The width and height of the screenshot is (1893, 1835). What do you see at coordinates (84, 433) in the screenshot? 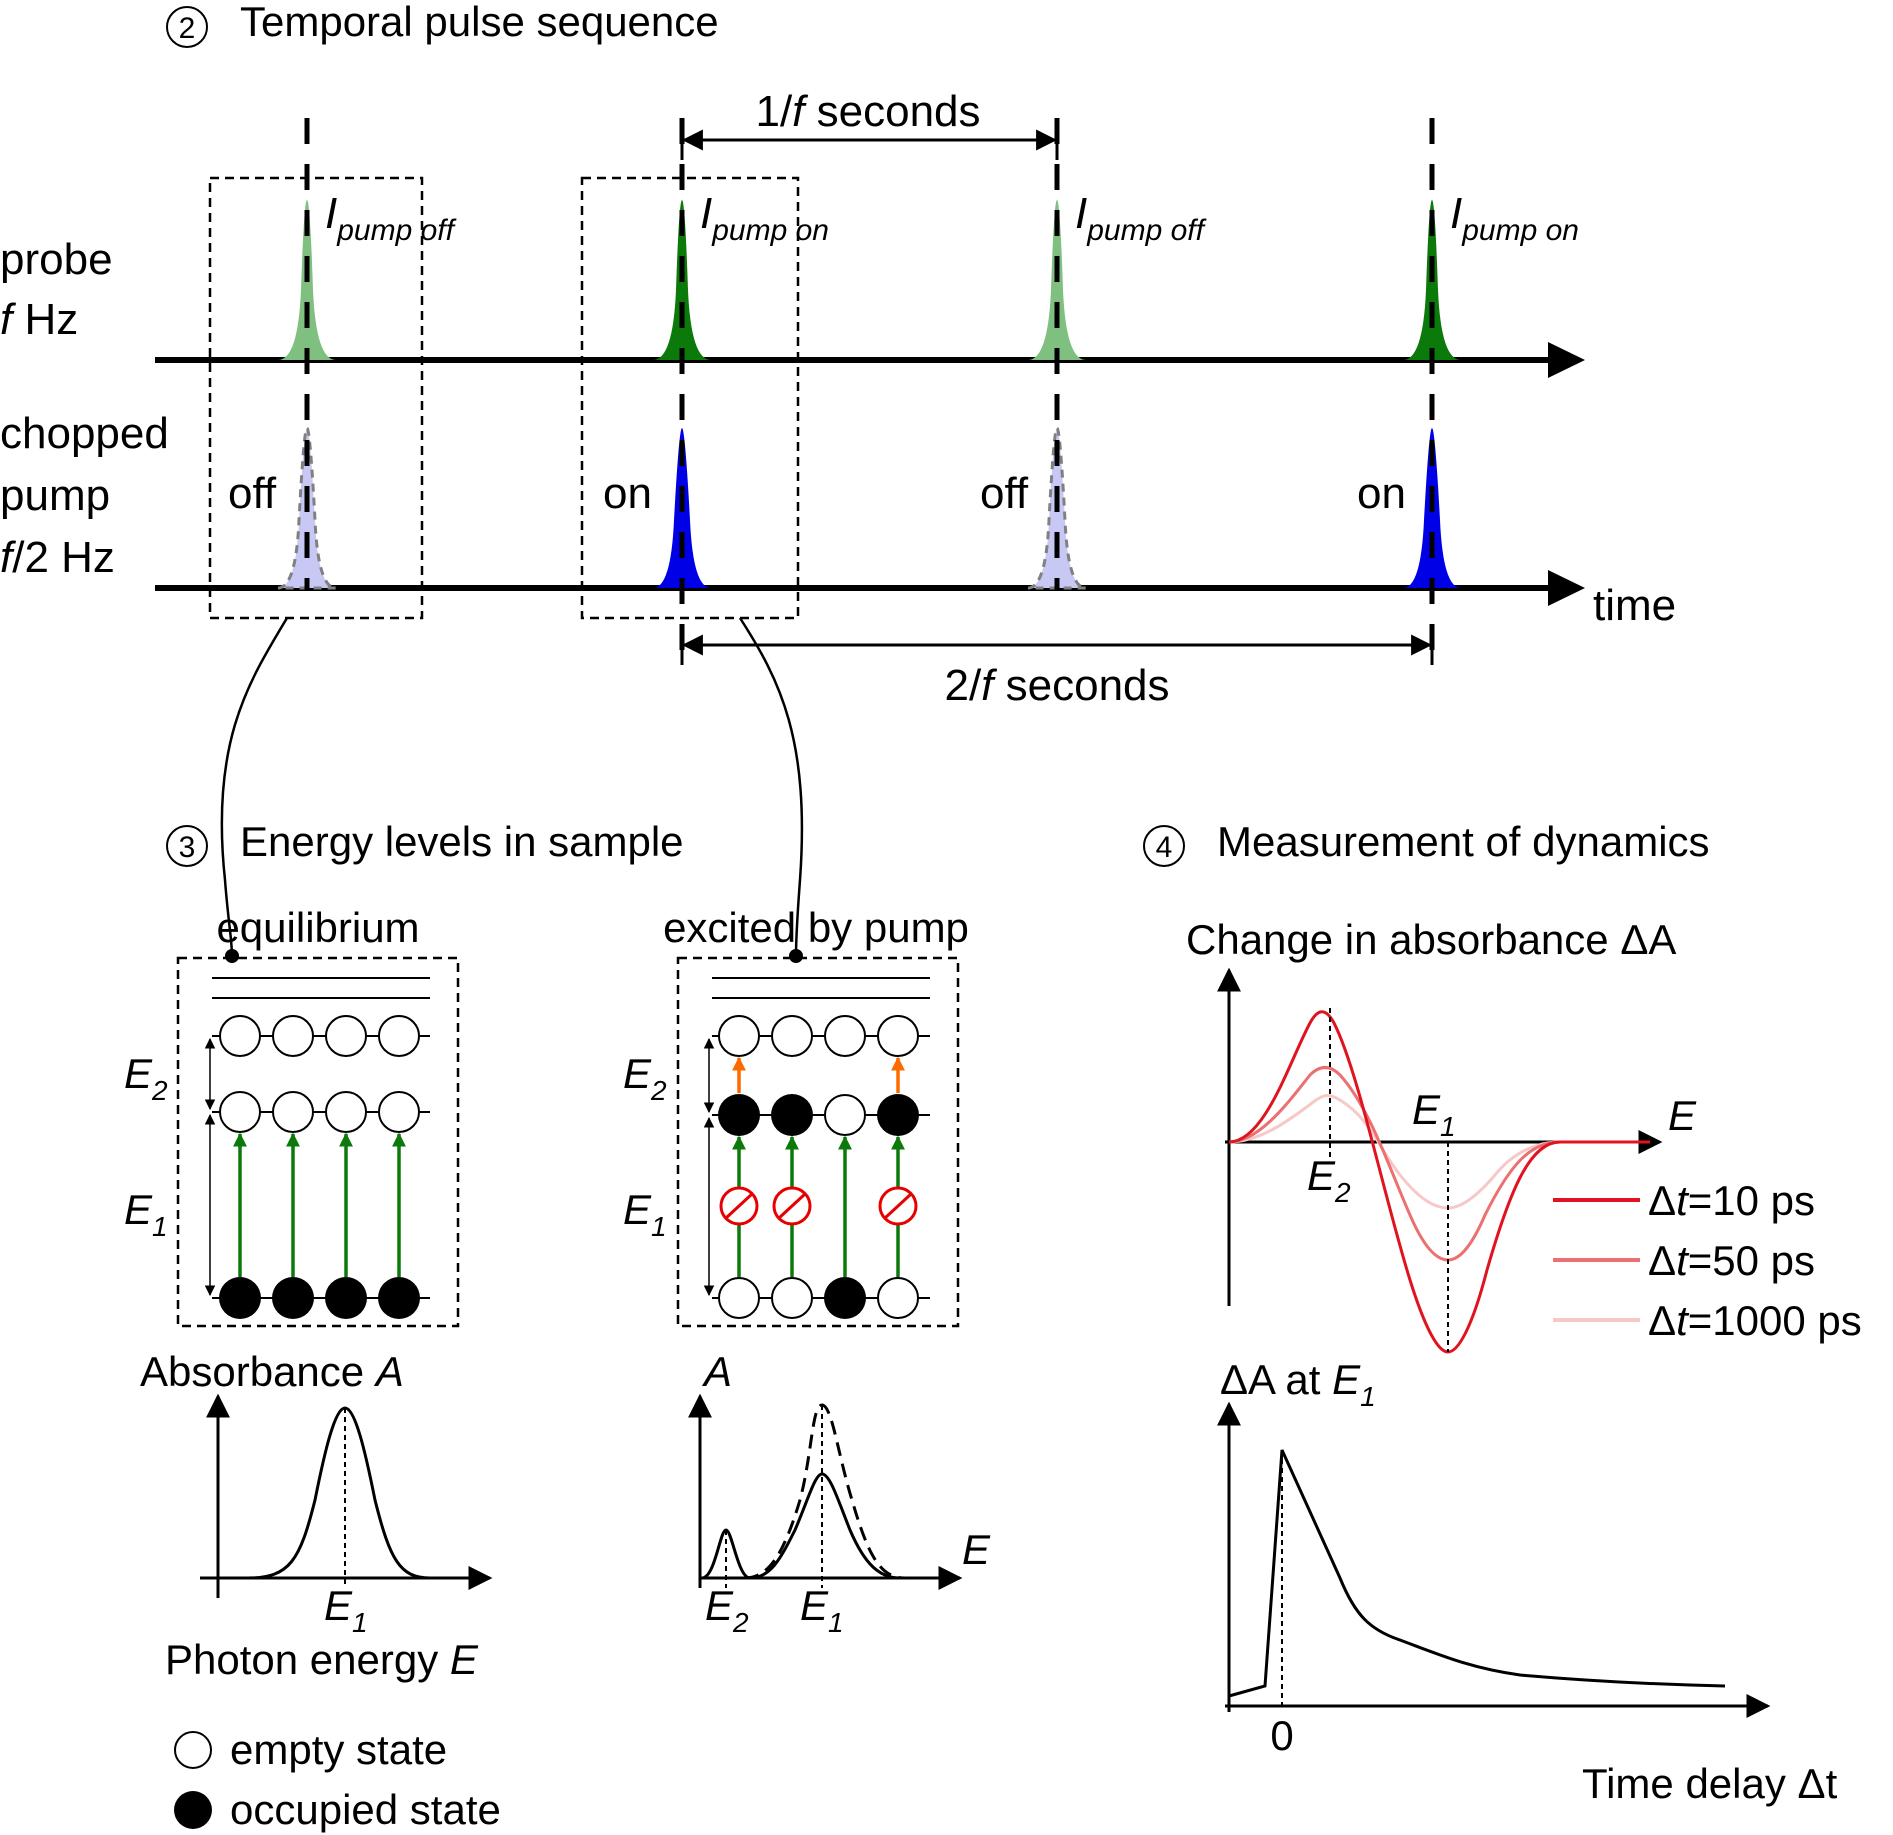
I see `pump-label-line1: chopped` at bounding box center [84, 433].